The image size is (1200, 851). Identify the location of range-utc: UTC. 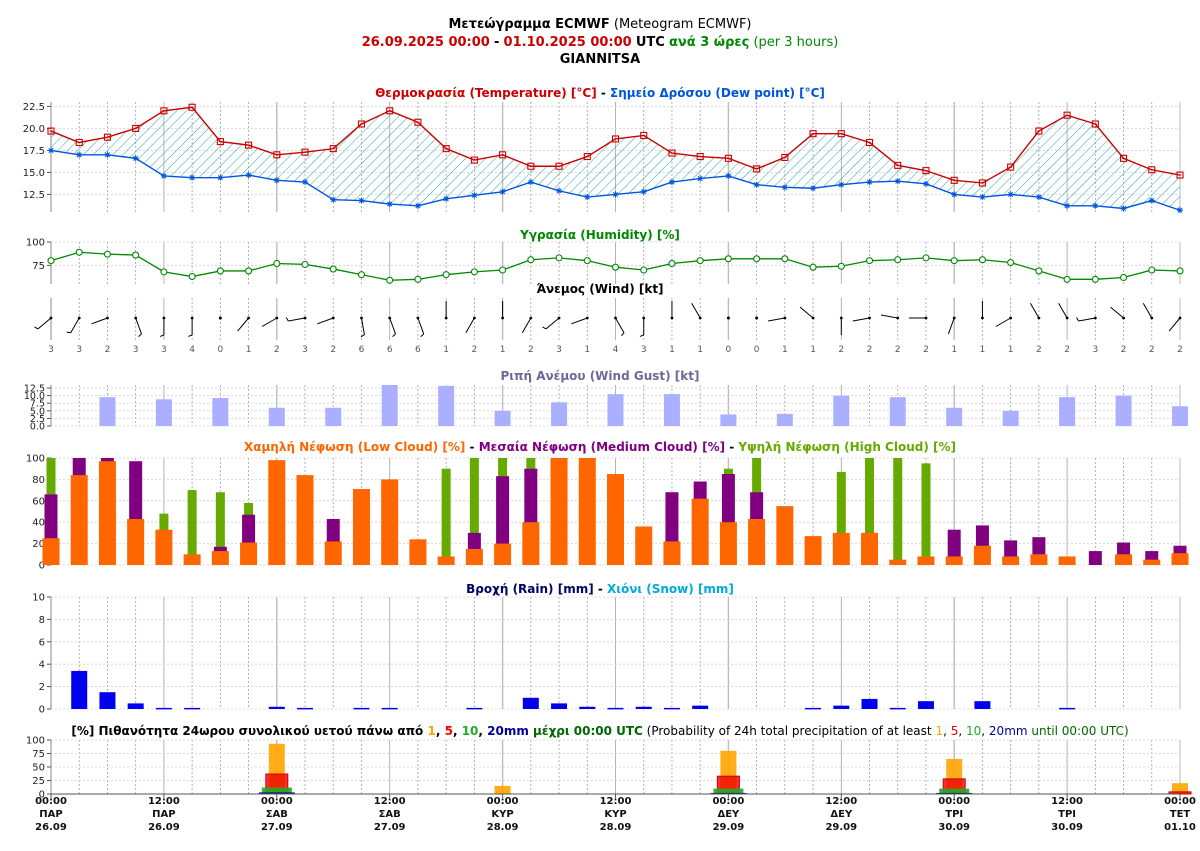
(650, 42).